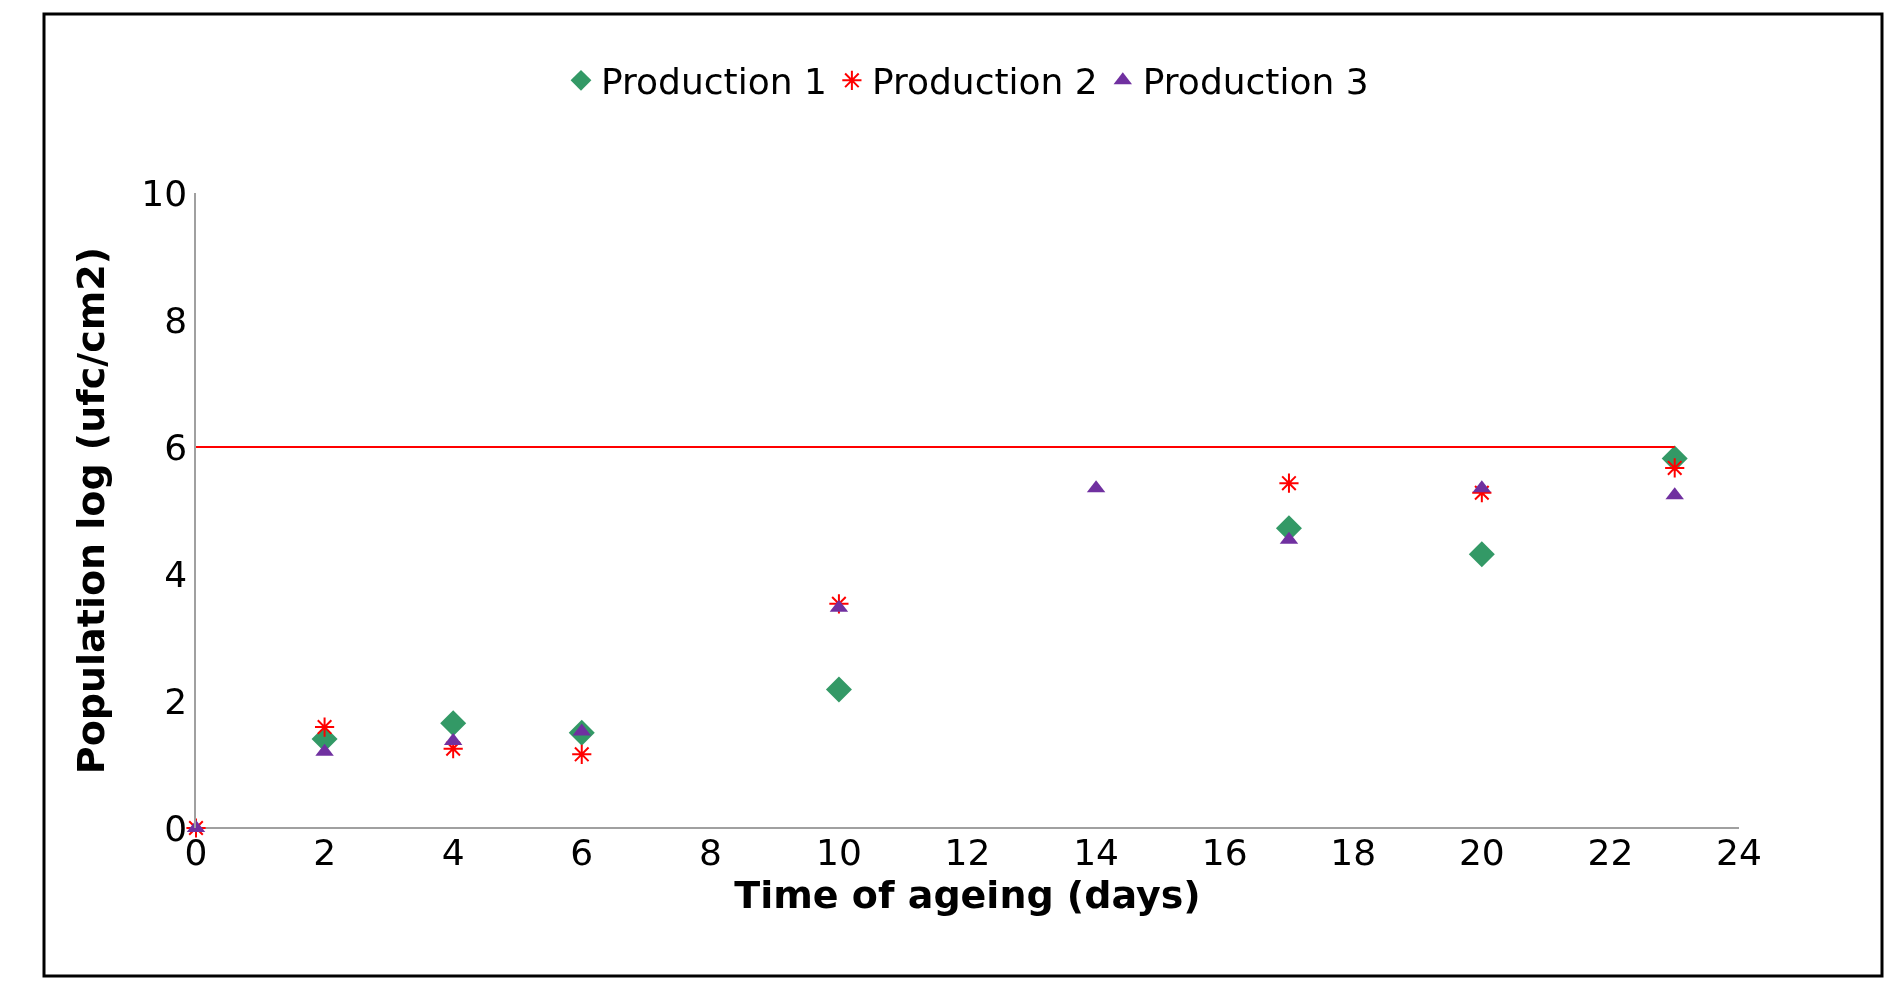 The image size is (1889, 983). Describe the element at coordinates (325, 852) in the screenshot. I see `x-tick-label: 2` at that location.